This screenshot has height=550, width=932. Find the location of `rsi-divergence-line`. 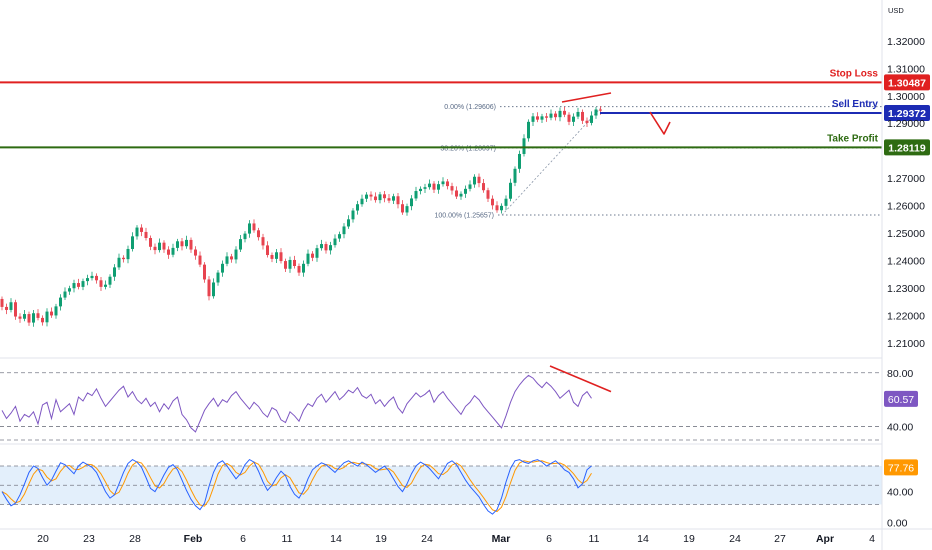

rsi-divergence-line is located at coordinates (580, 379).